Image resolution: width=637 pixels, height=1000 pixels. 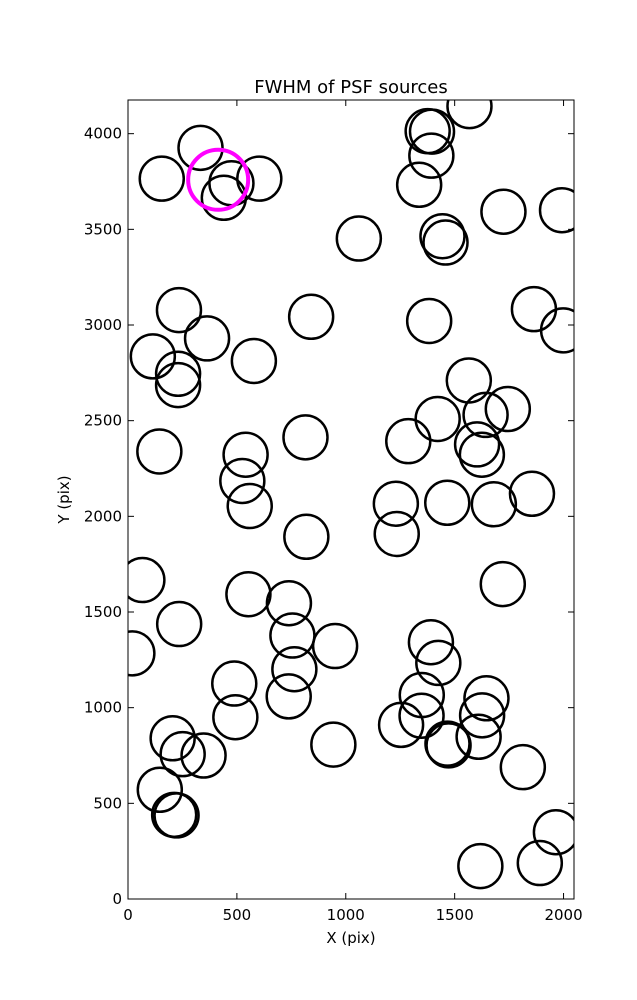 What do you see at coordinates (563, 915) in the screenshot?
I see `x-tick-label: 2000` at bounding box center [563, 915].